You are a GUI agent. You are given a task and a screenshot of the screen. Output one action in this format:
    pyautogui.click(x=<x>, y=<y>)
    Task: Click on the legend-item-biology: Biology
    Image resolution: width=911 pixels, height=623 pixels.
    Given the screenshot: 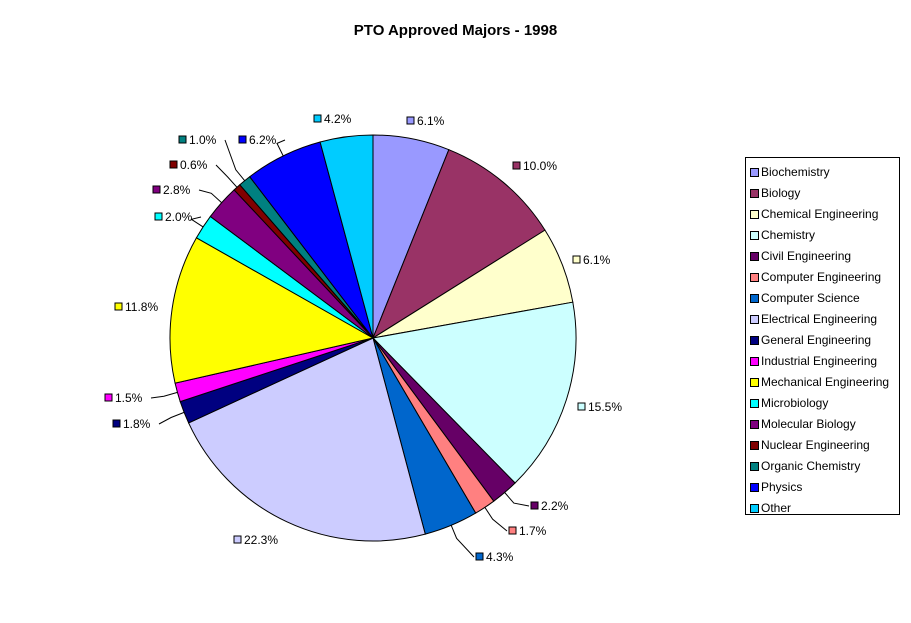 What is the action you would take?
    pyautogui.click(x=822, y=193)
    